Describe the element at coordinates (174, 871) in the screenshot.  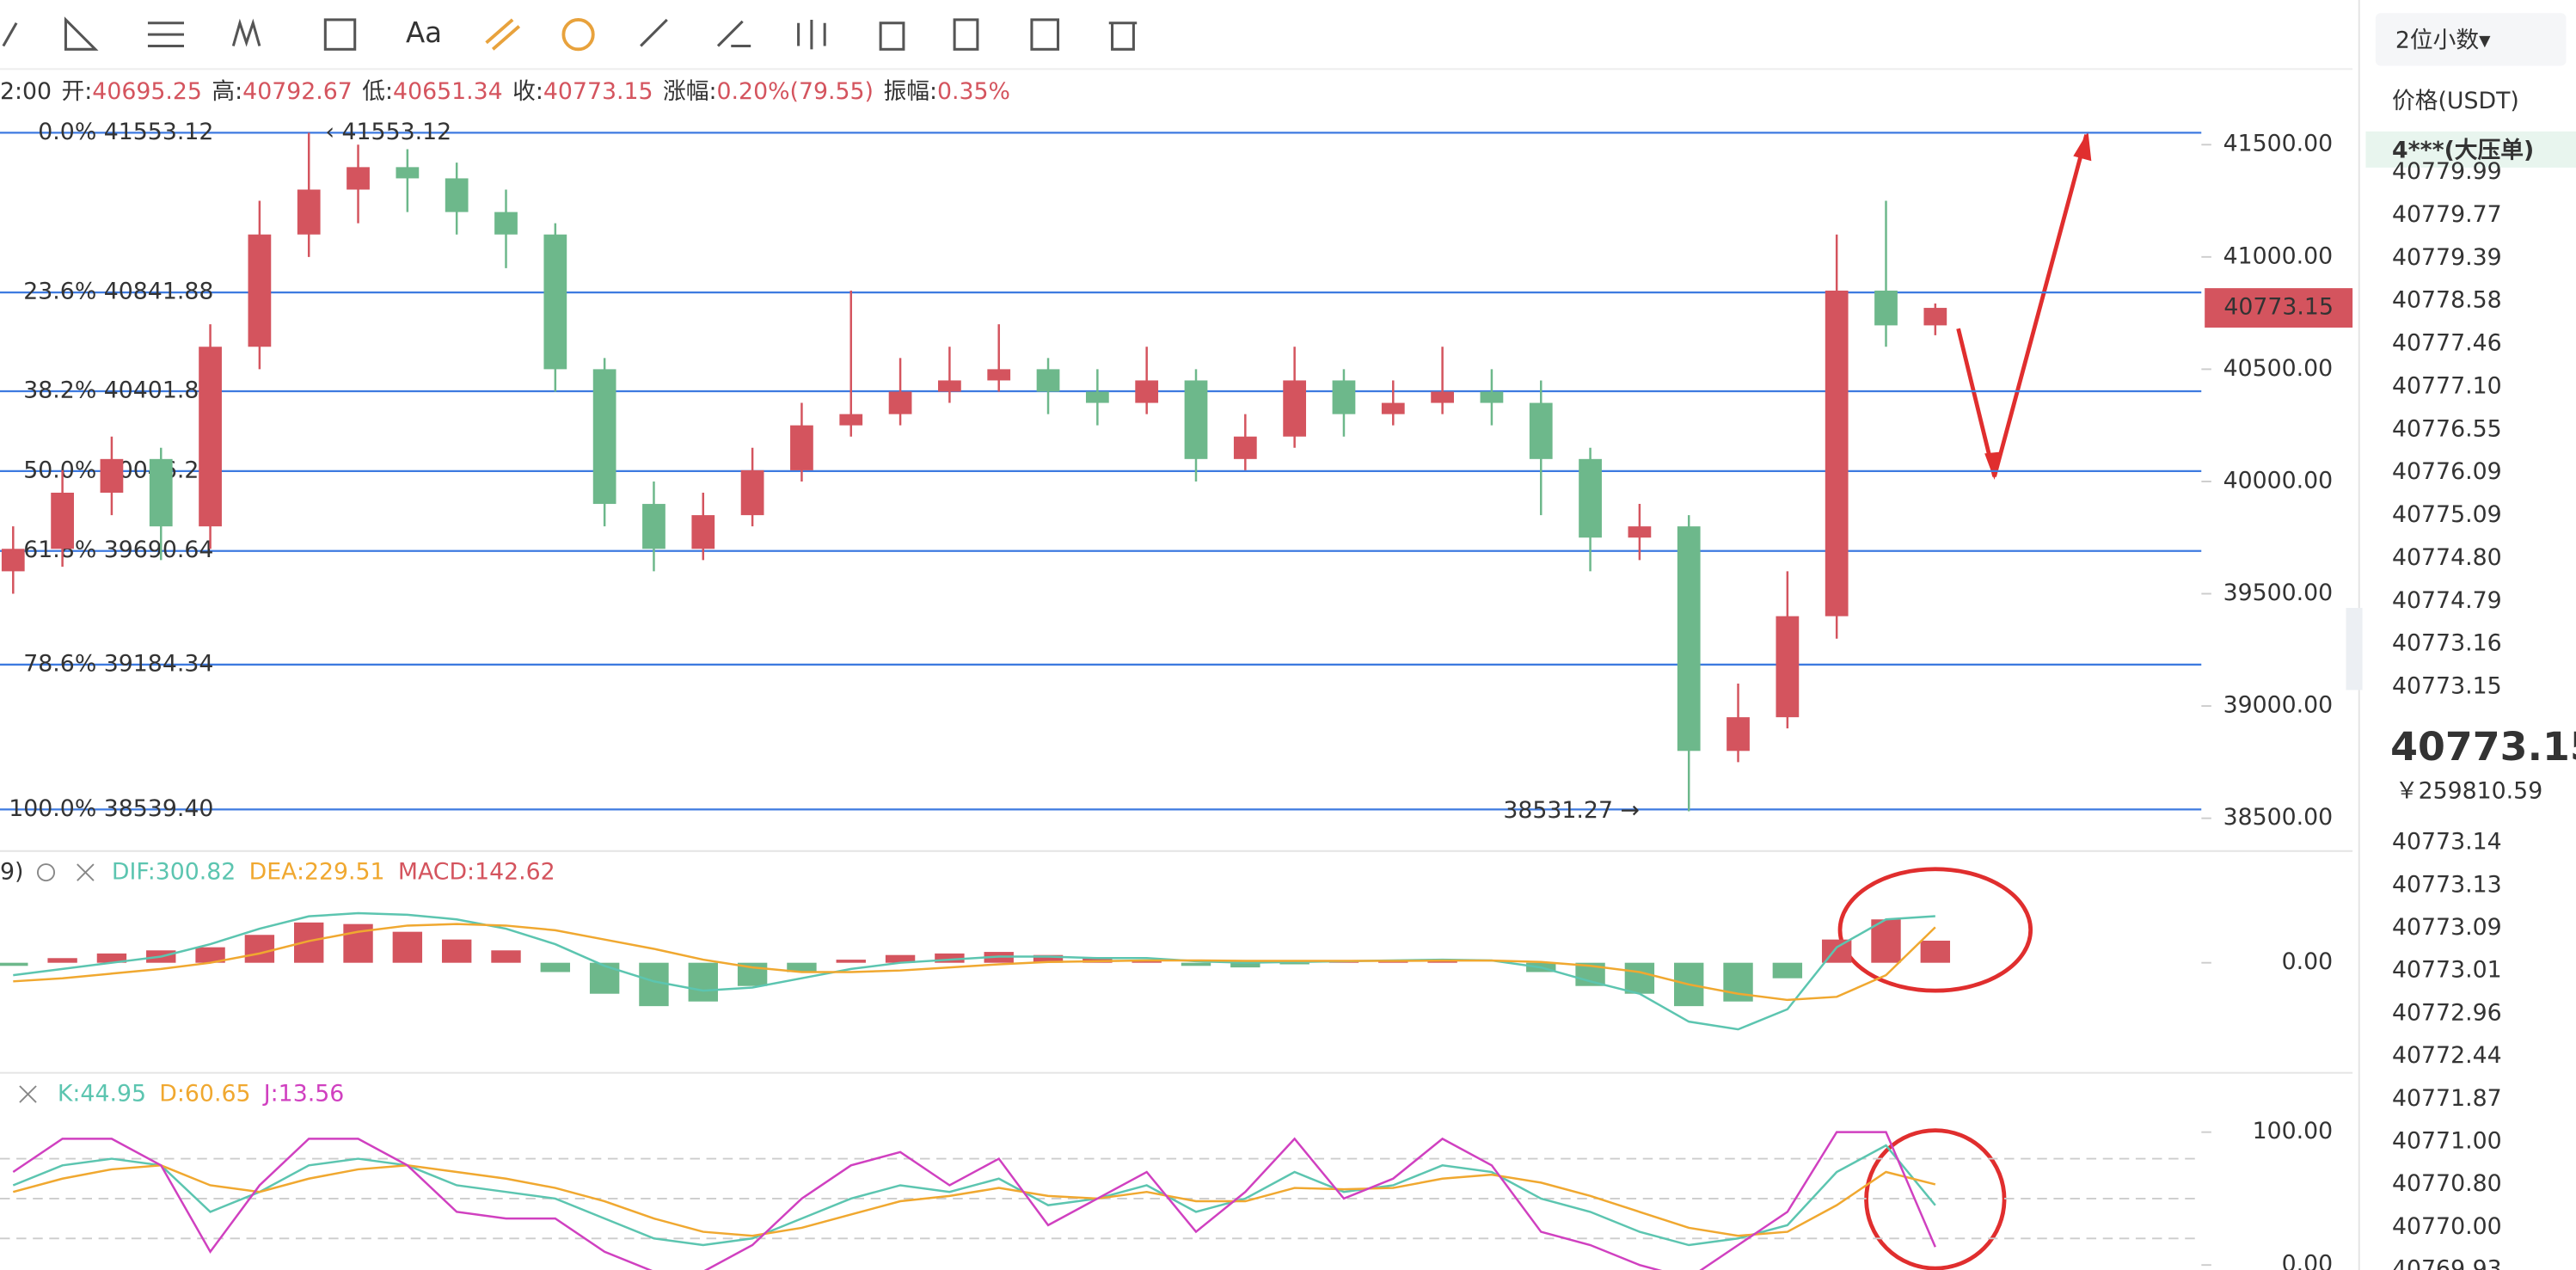
I see `legend-entry: DIF:300.82` at that location.